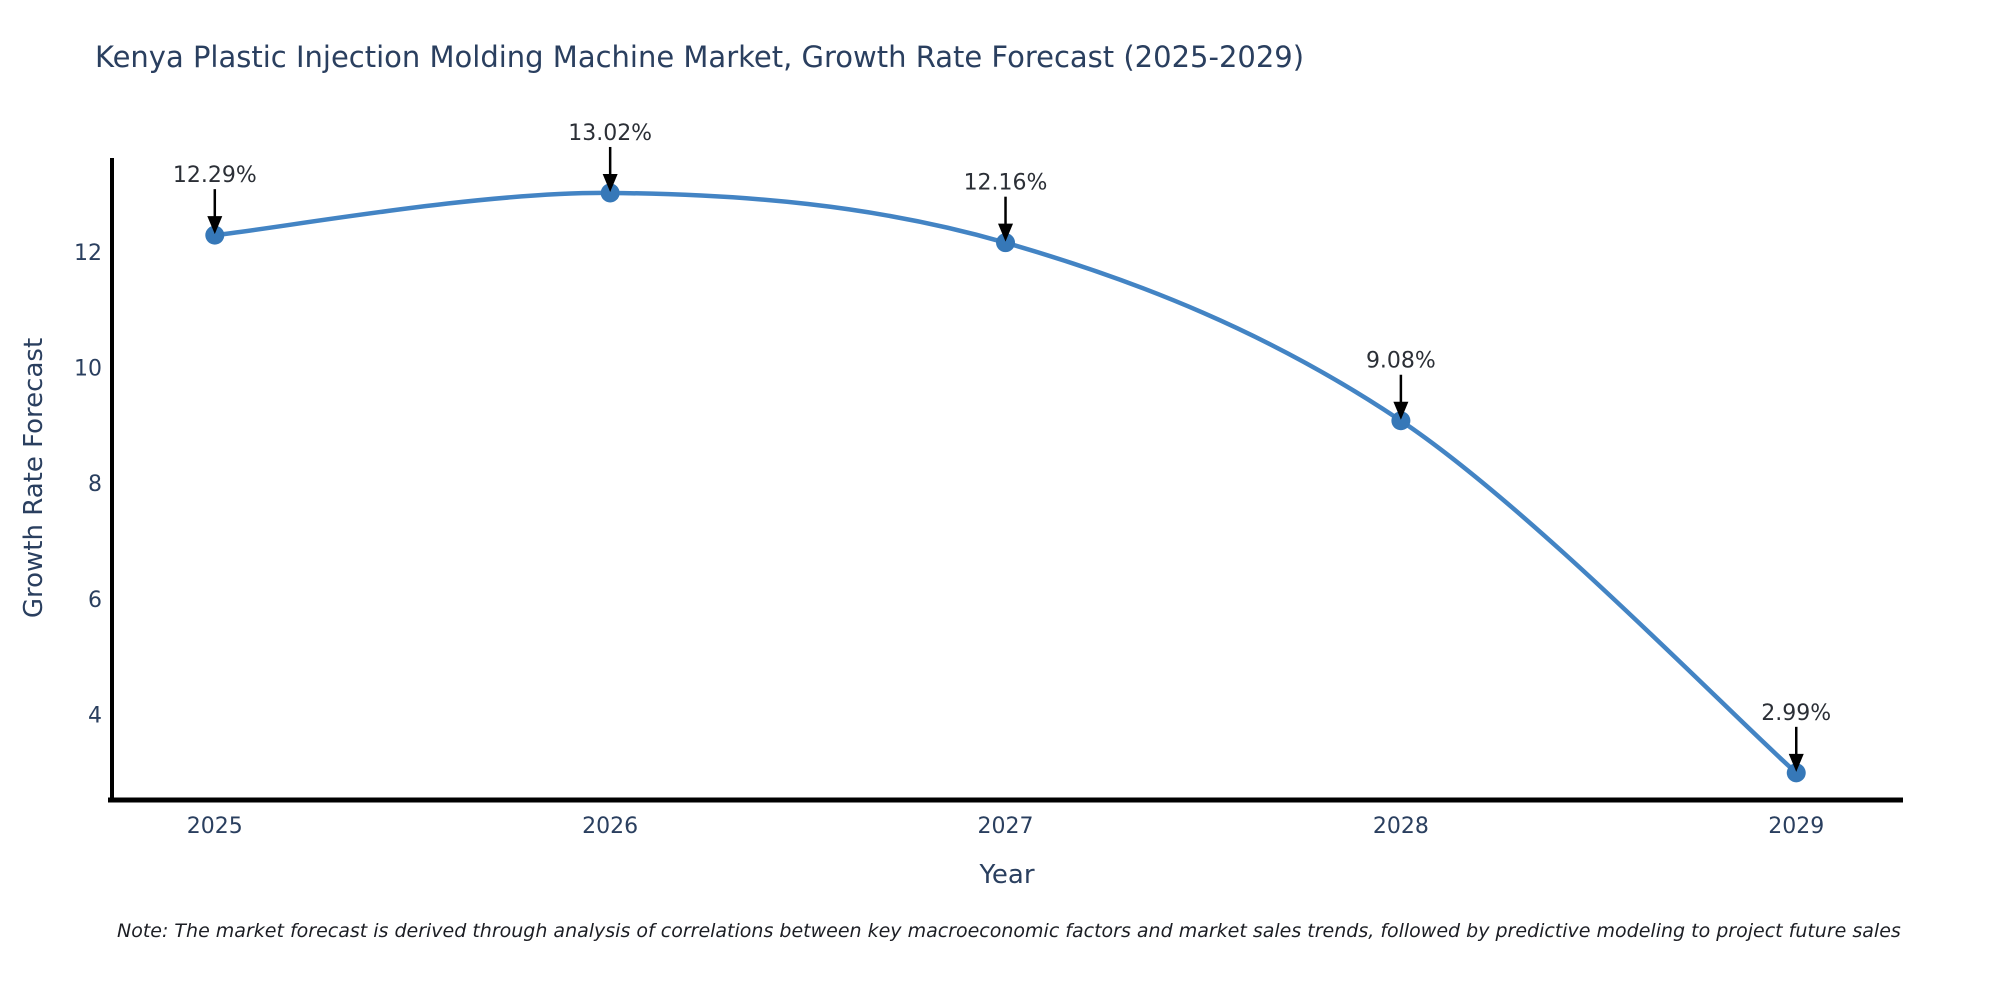 This screenshot has height=1000, width=2000. What do you see at coordinates (610, 133) in the screenshot?
I see `point-annotation: 13.02%` at bounding box center [610, 133].